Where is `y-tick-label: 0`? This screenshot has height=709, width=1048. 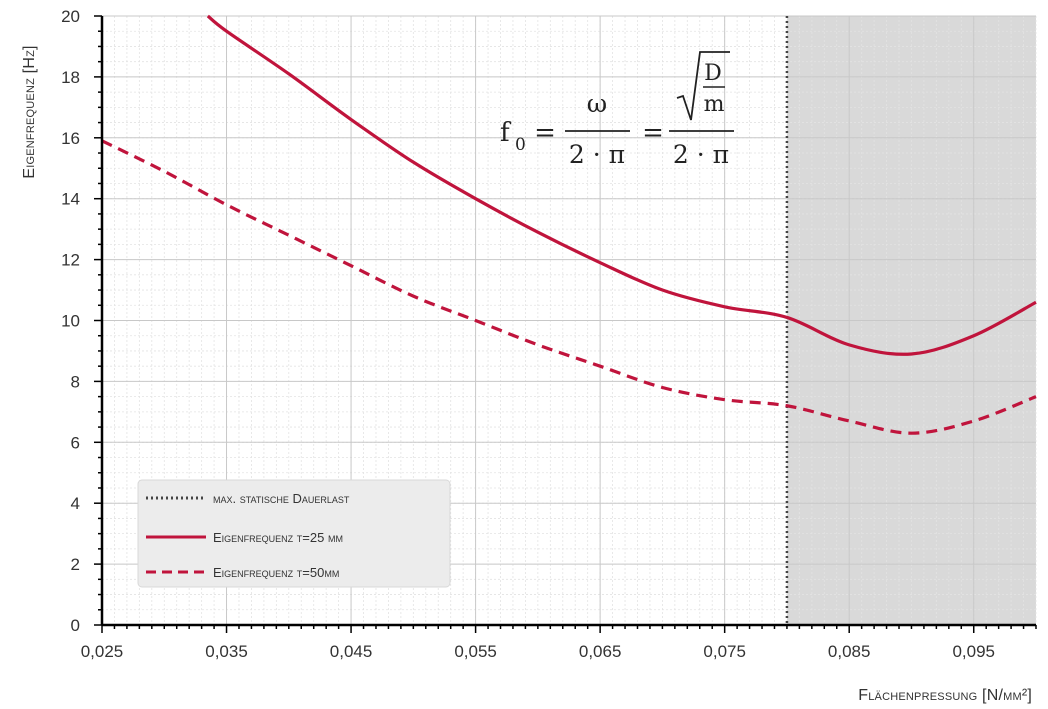
y-tick-label: 0 is located at coordinates (75, 625).